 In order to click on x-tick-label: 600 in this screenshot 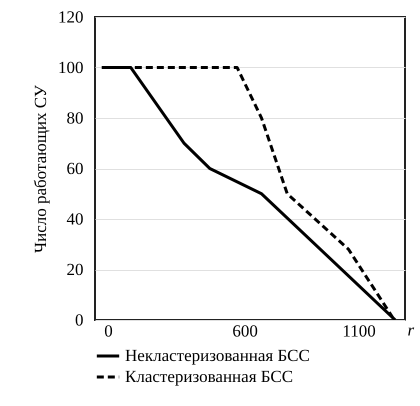, I will do `click(245, 331)`.